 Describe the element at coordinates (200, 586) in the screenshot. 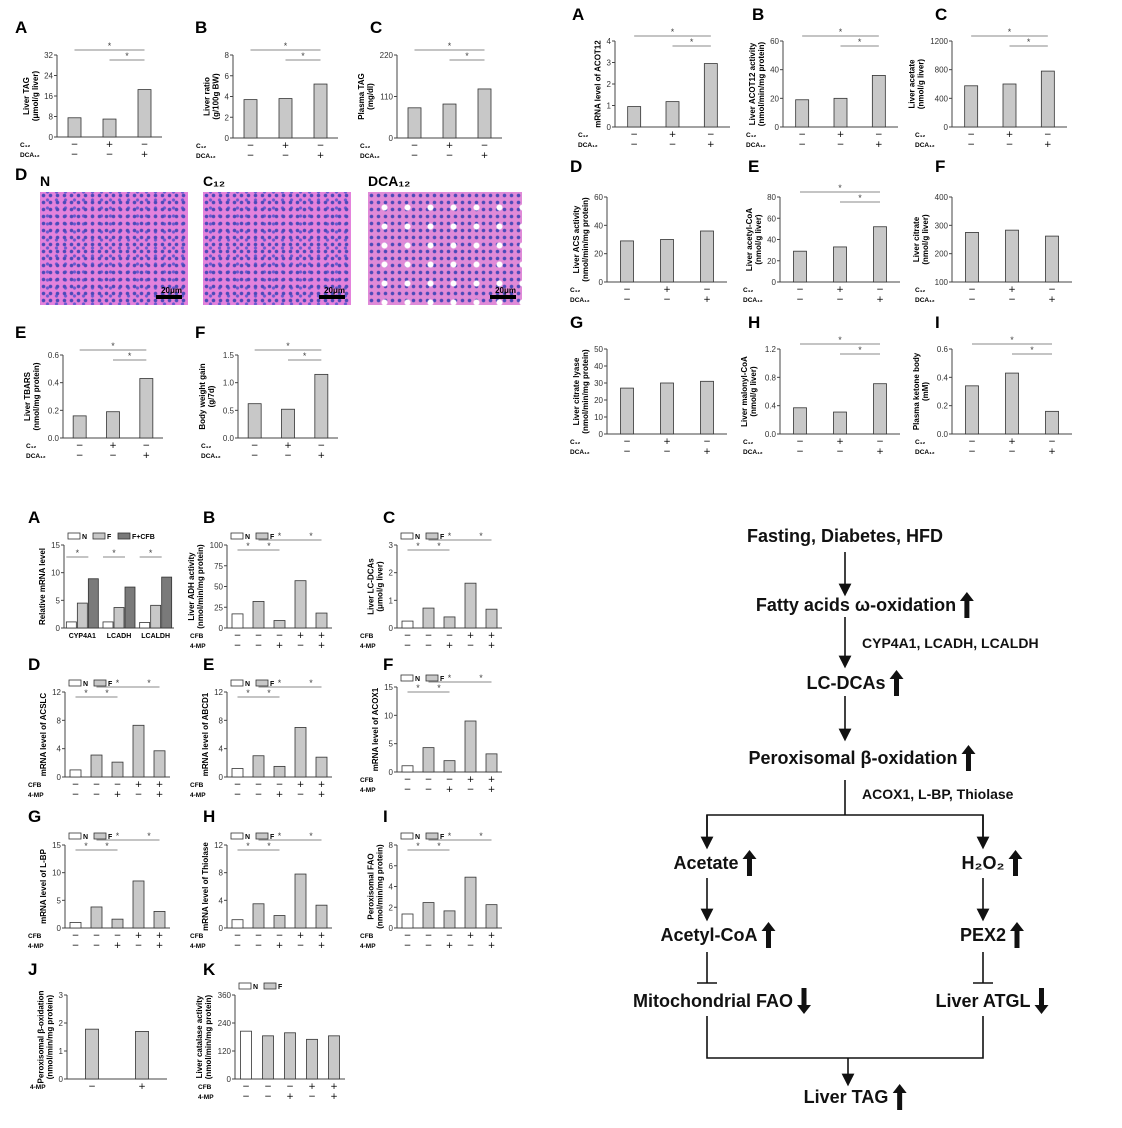

I see `y-axis-label: (nmol/min/mg protein)` at that location.